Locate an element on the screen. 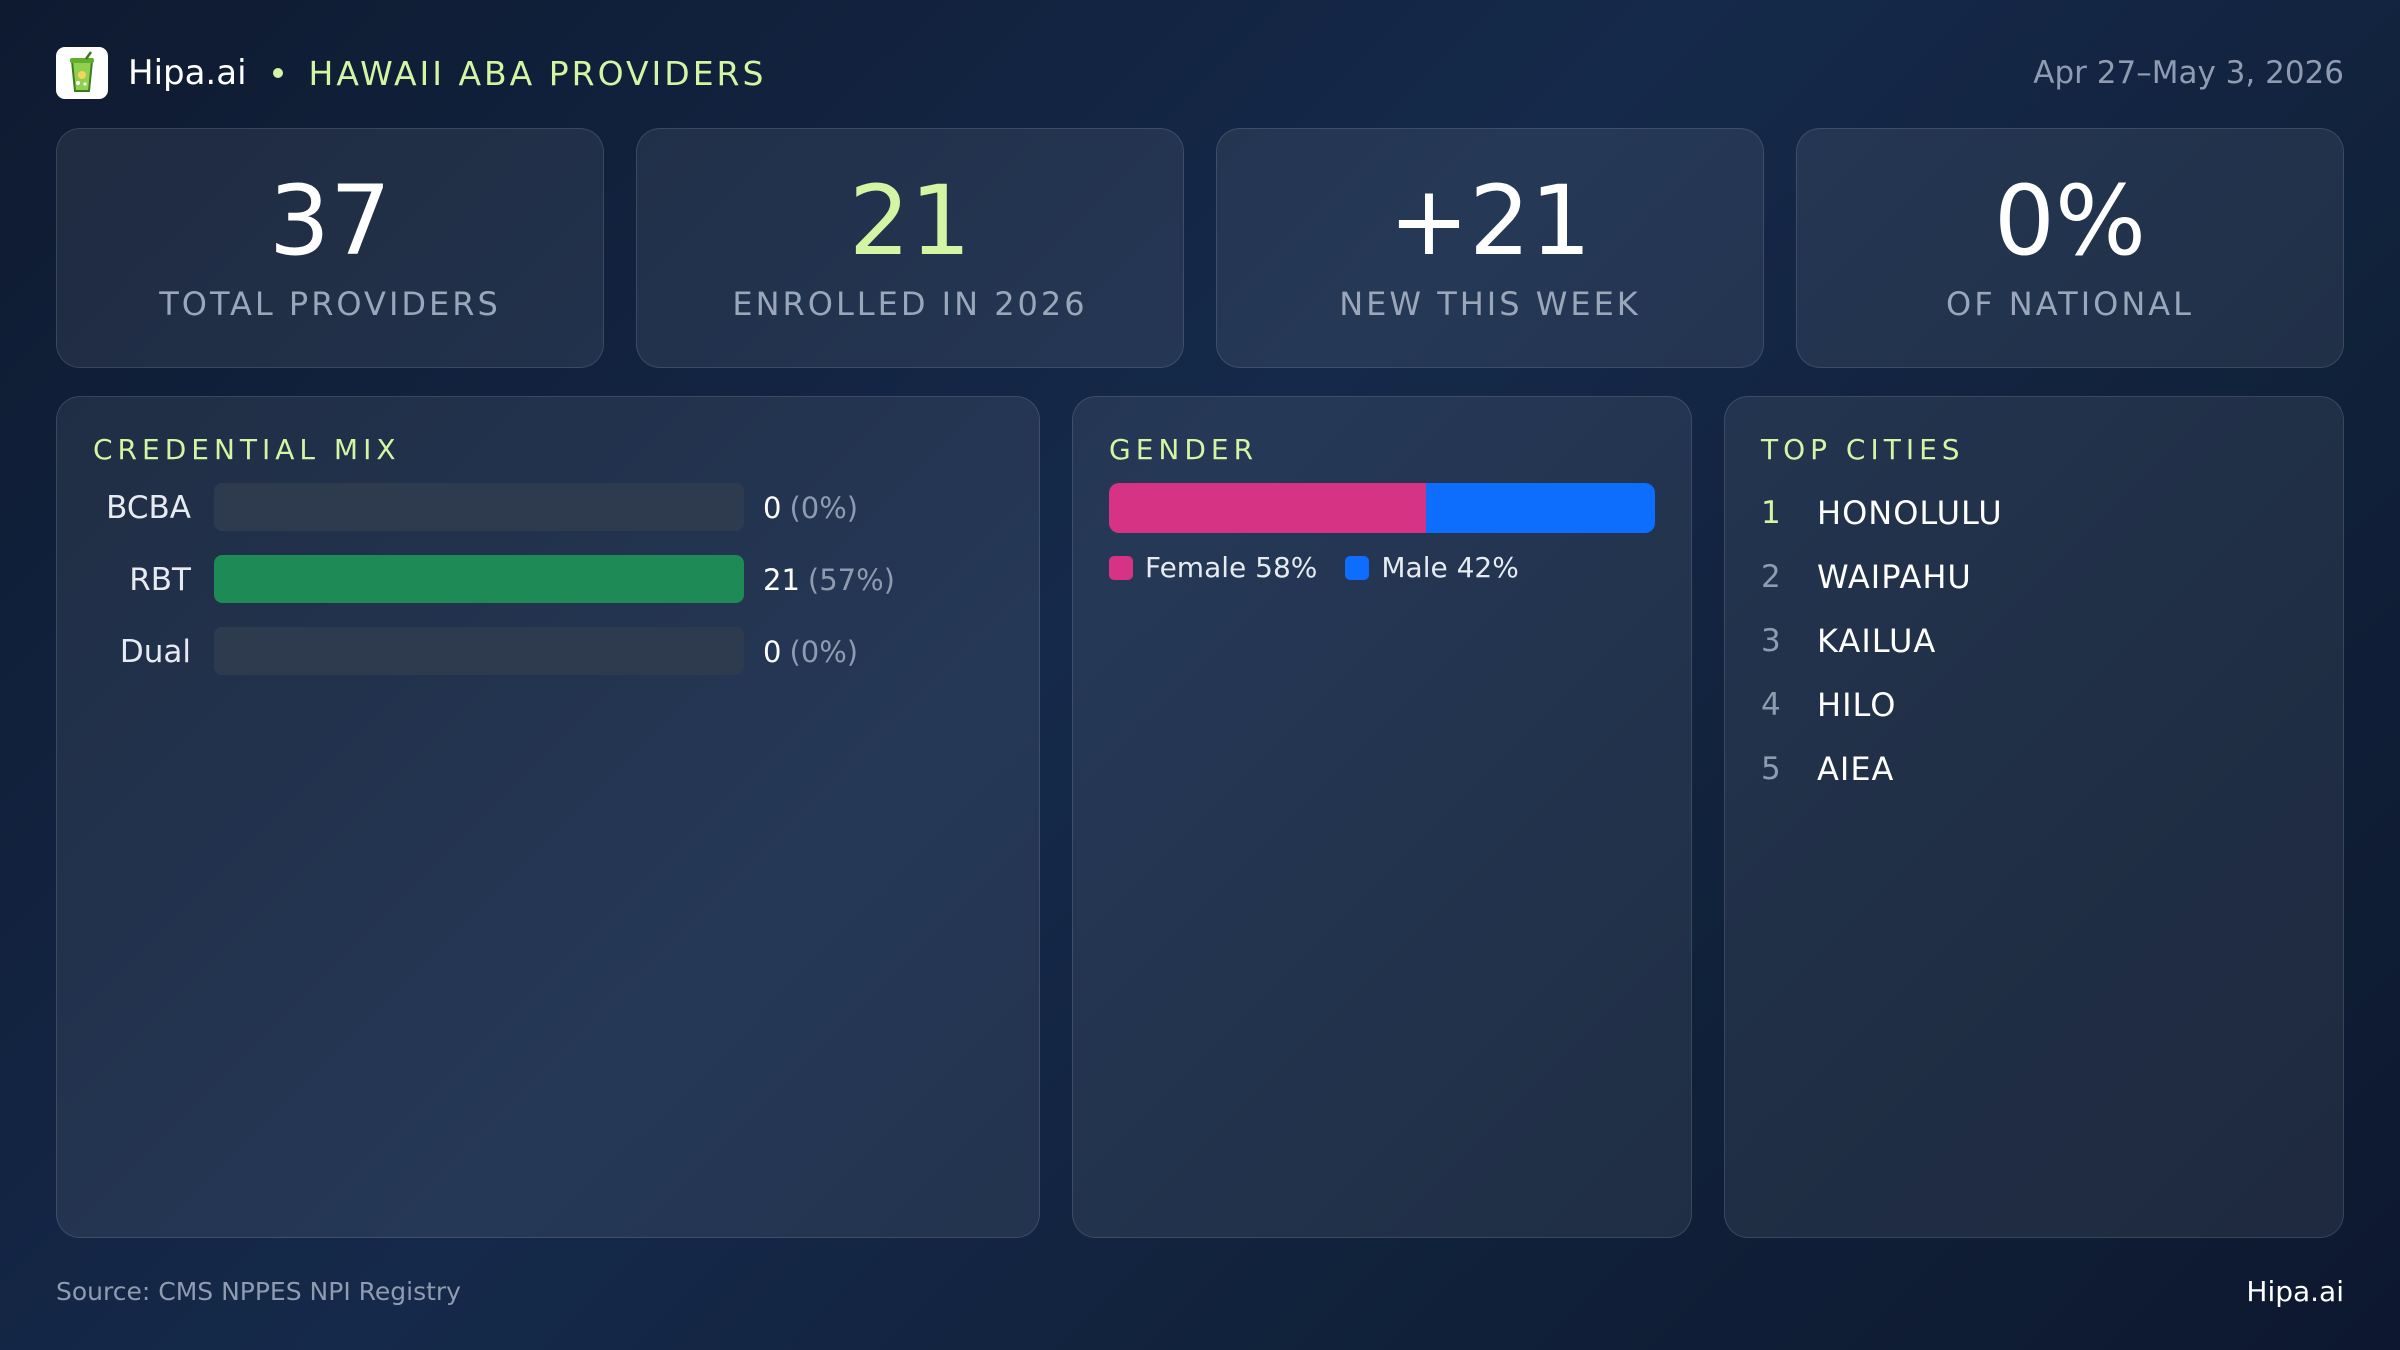 The width and height of the screenshot is (2400, 1350). legend-item-female: Female 58% is located at coordinates (1213, 567).